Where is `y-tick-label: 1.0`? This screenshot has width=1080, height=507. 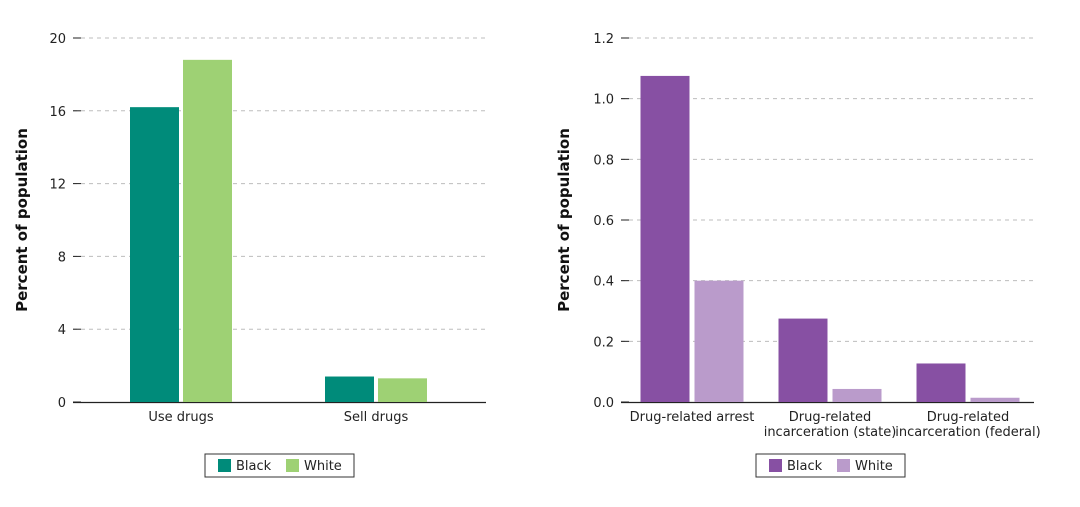 y-tick-label: 1.0 is located at coordinates (603, 100).